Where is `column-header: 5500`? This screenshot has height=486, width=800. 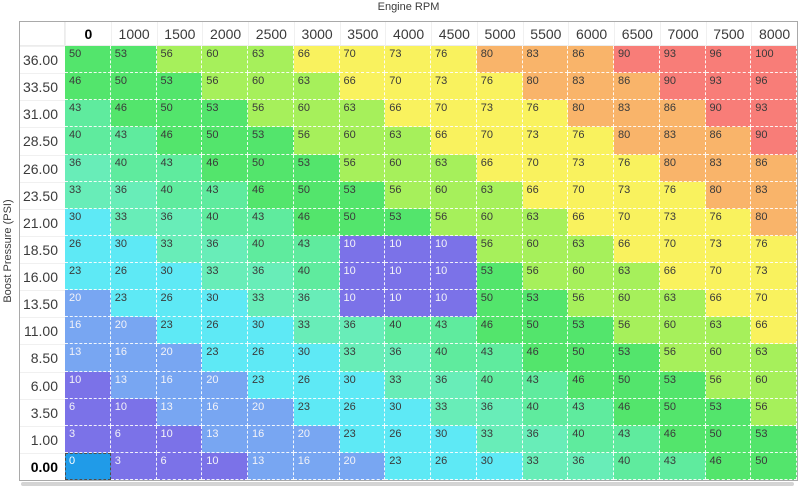 column-header: 5500 is located at coordinates (545, 34).